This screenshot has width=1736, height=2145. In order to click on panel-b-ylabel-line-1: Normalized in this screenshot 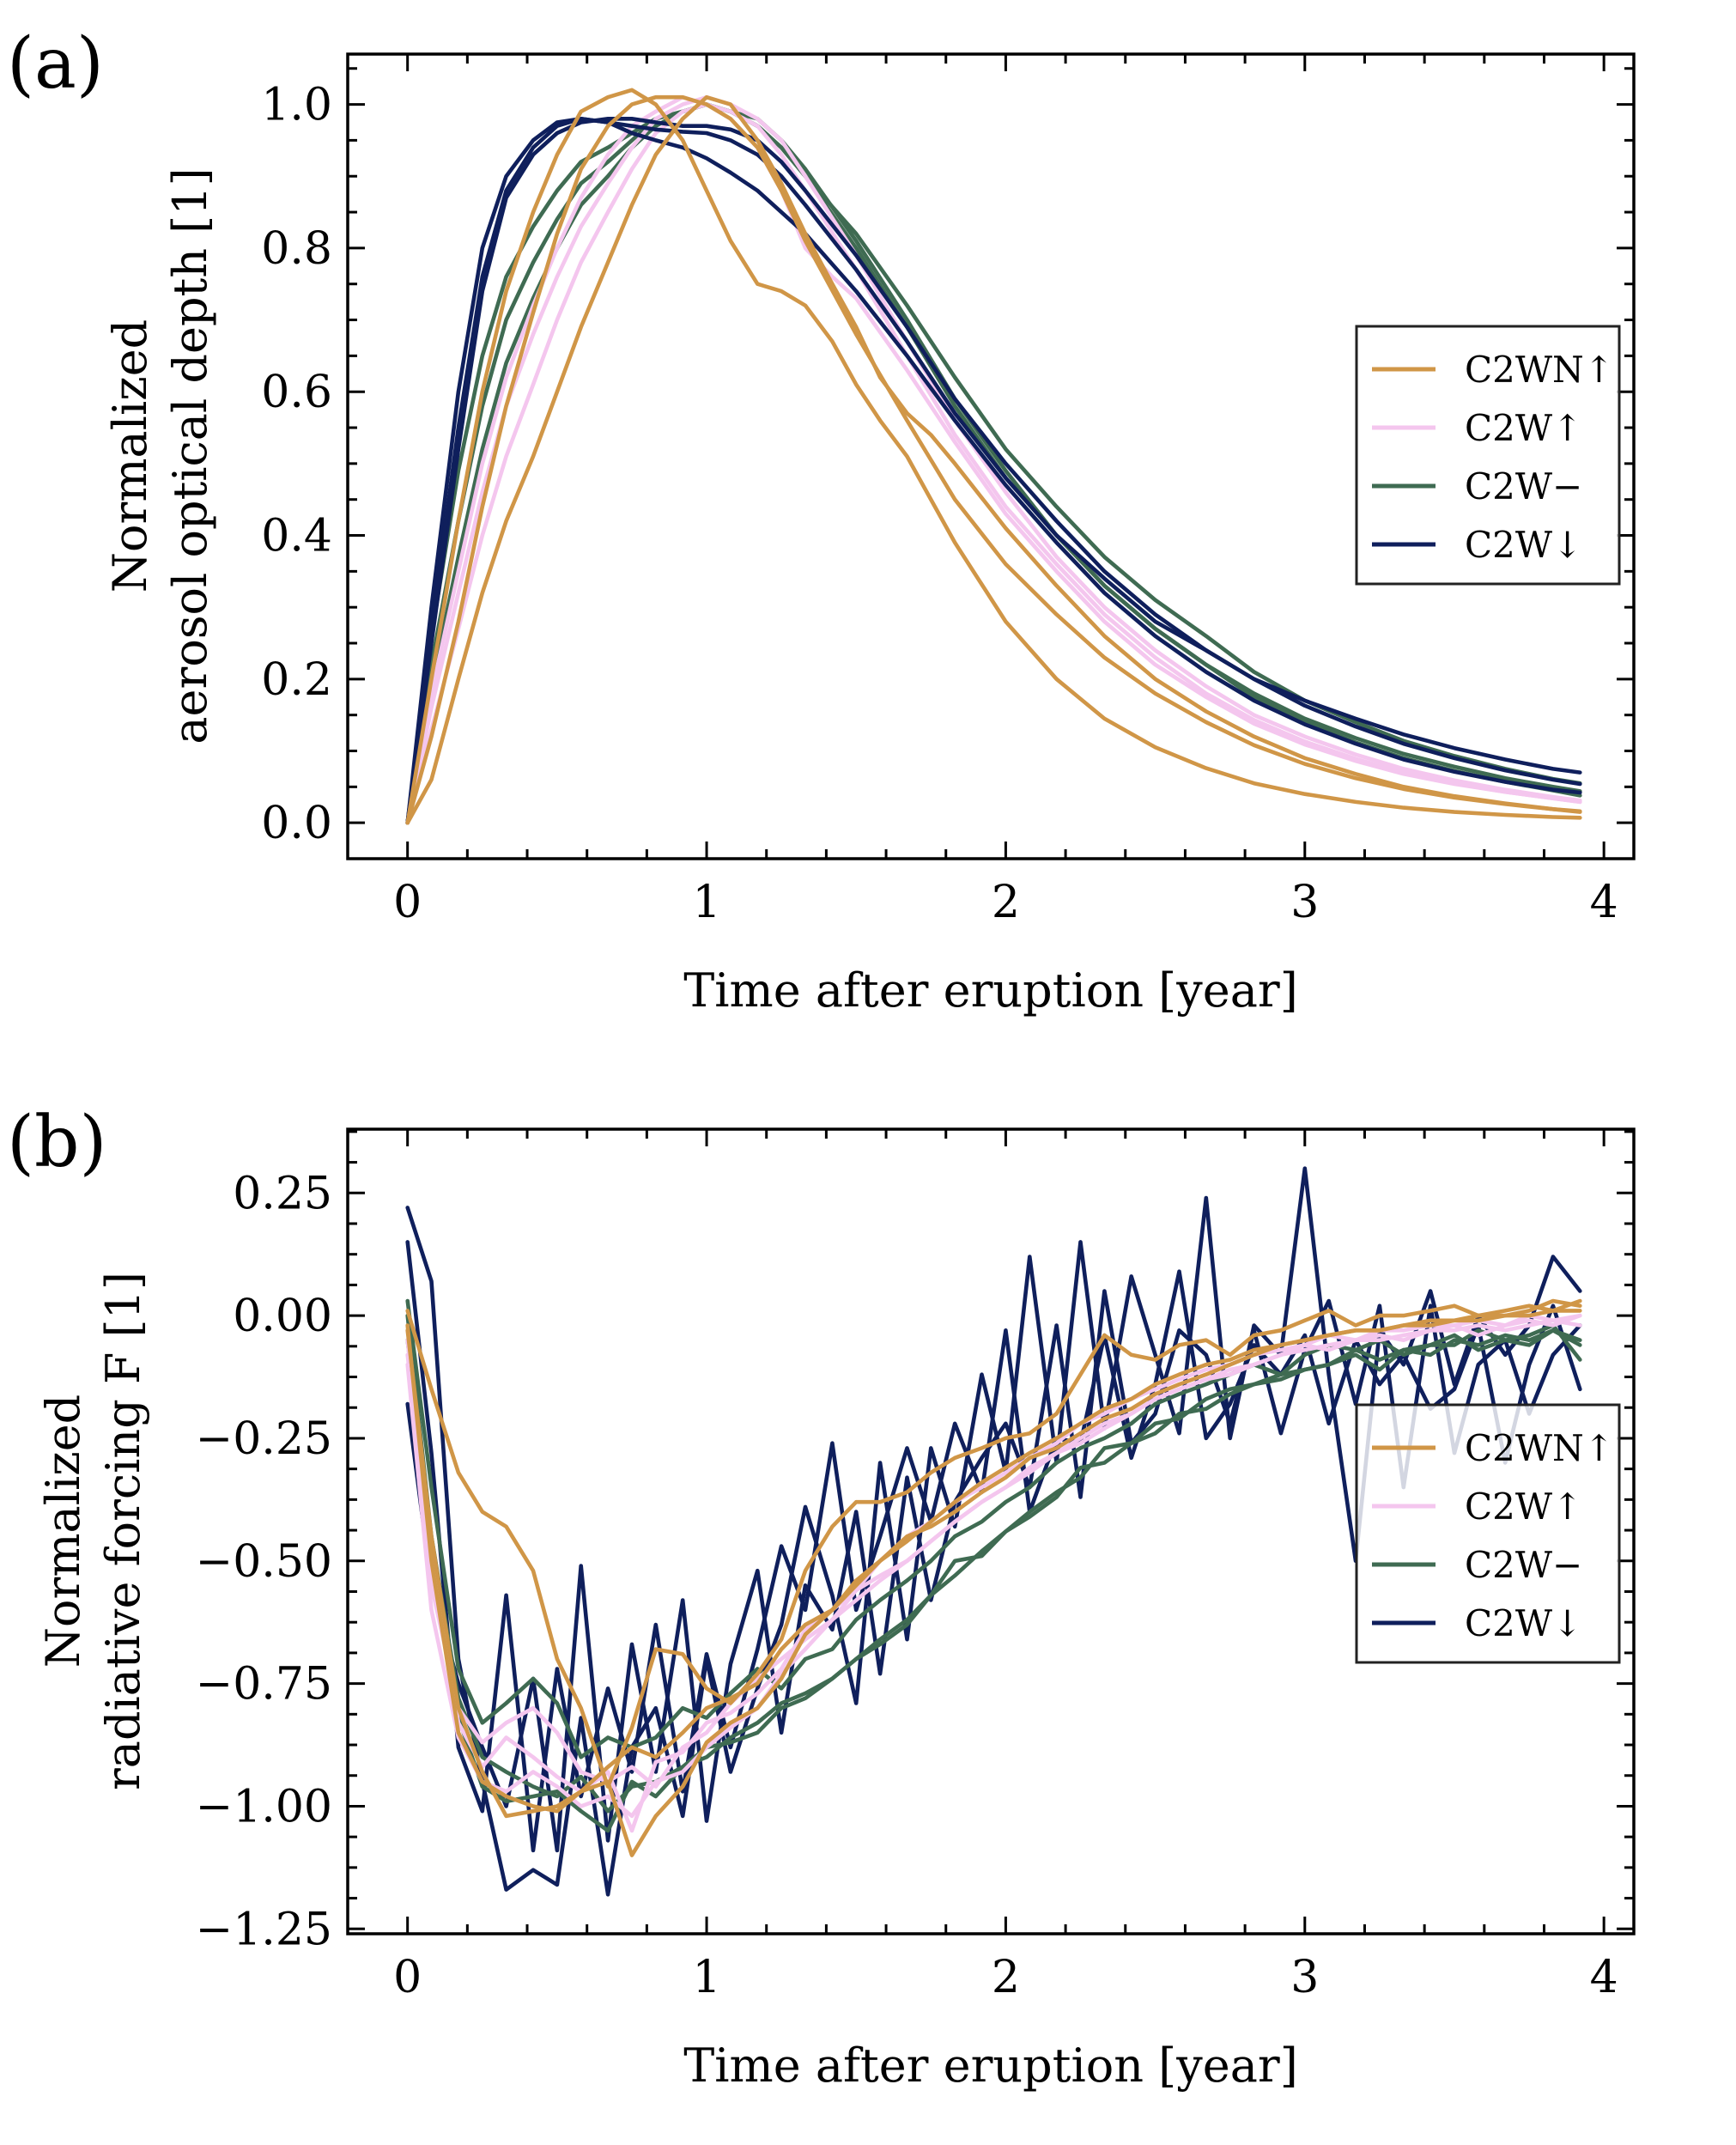, I will do `click(63, 1531)`.